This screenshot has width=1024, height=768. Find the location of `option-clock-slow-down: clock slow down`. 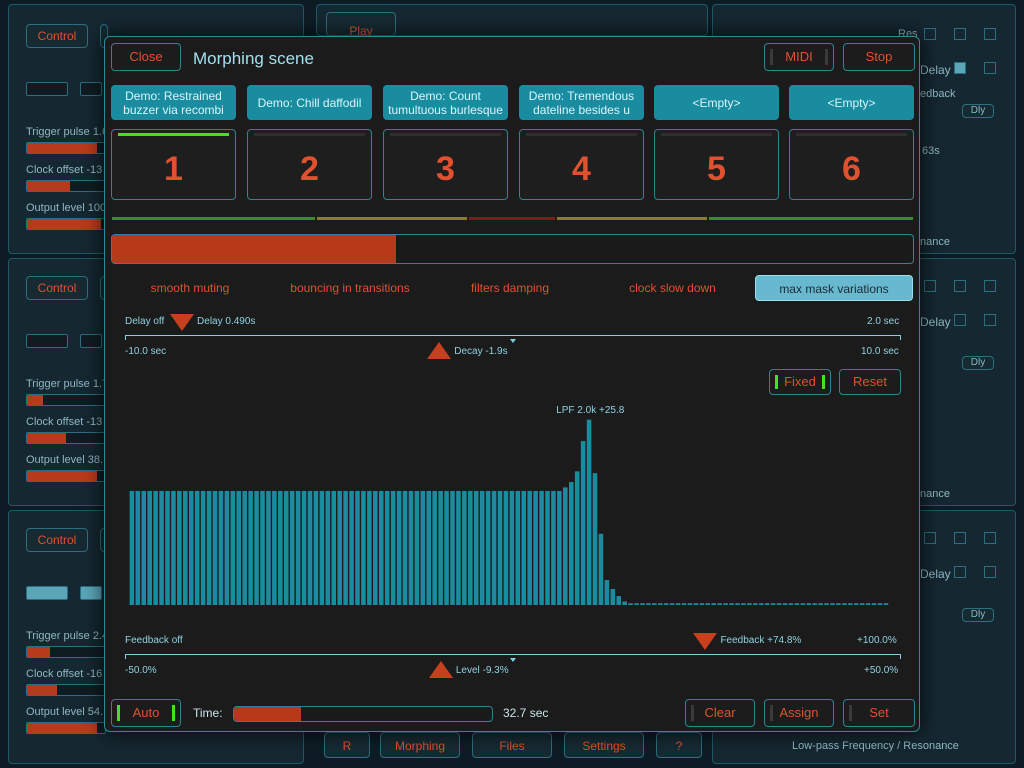

option-clock-slow-down: clock slow down is located at coordinates (672, 288).